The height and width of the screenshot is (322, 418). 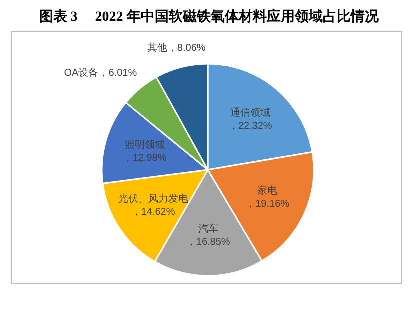 What do you see at coordinates (209, 16) in the screenshot?
I see `chart-title: 图表 3 2022 年中国软磁铁氧体材料应用领域占比情况` at bounding box center [209, 16].